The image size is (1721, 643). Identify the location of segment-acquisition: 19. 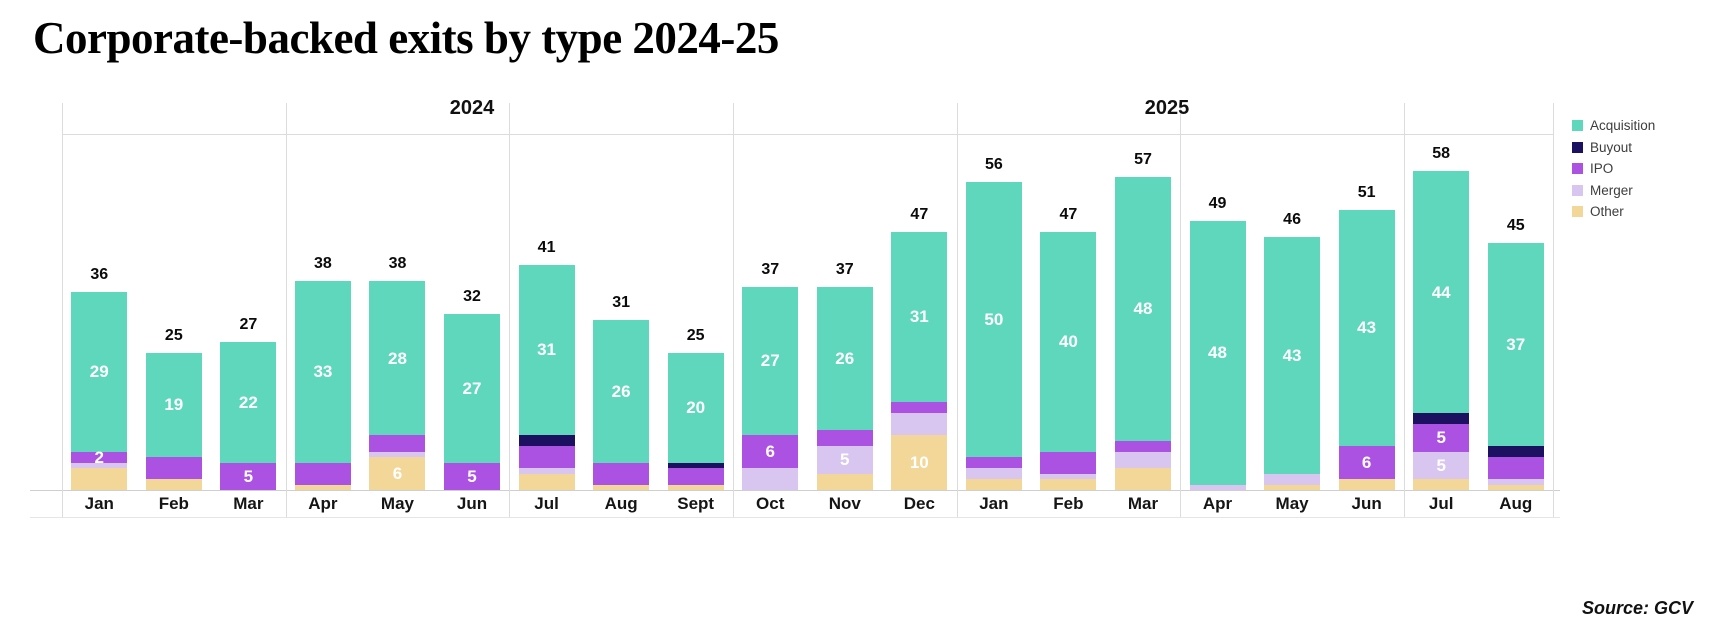
(173, 404).